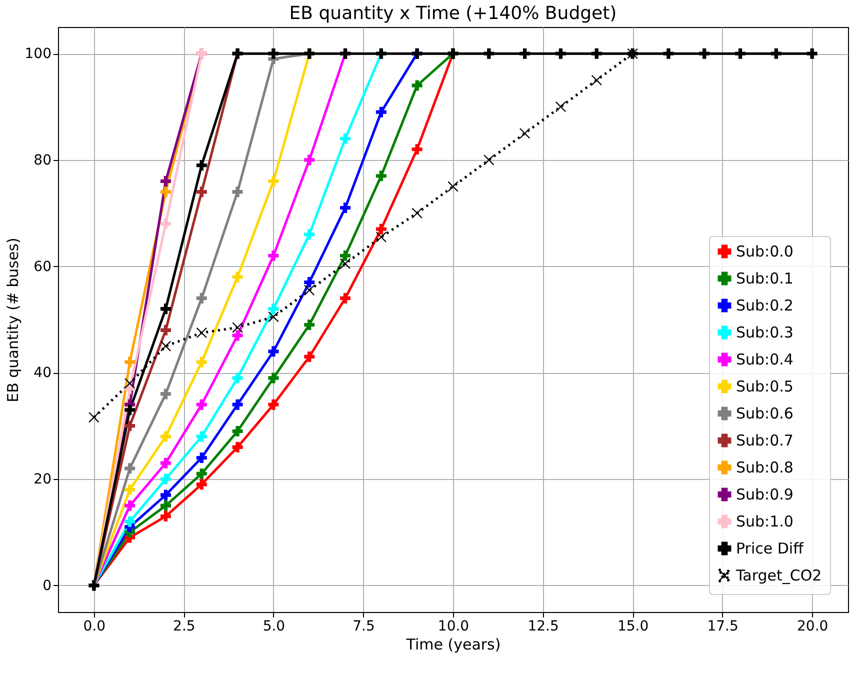 The width and height of the screenshot is (859, 682). Describe the element at coordinates (453, 13) in the screenshot. I see `chart-title: EB quantity x Time (+140% Budget)` at that location.